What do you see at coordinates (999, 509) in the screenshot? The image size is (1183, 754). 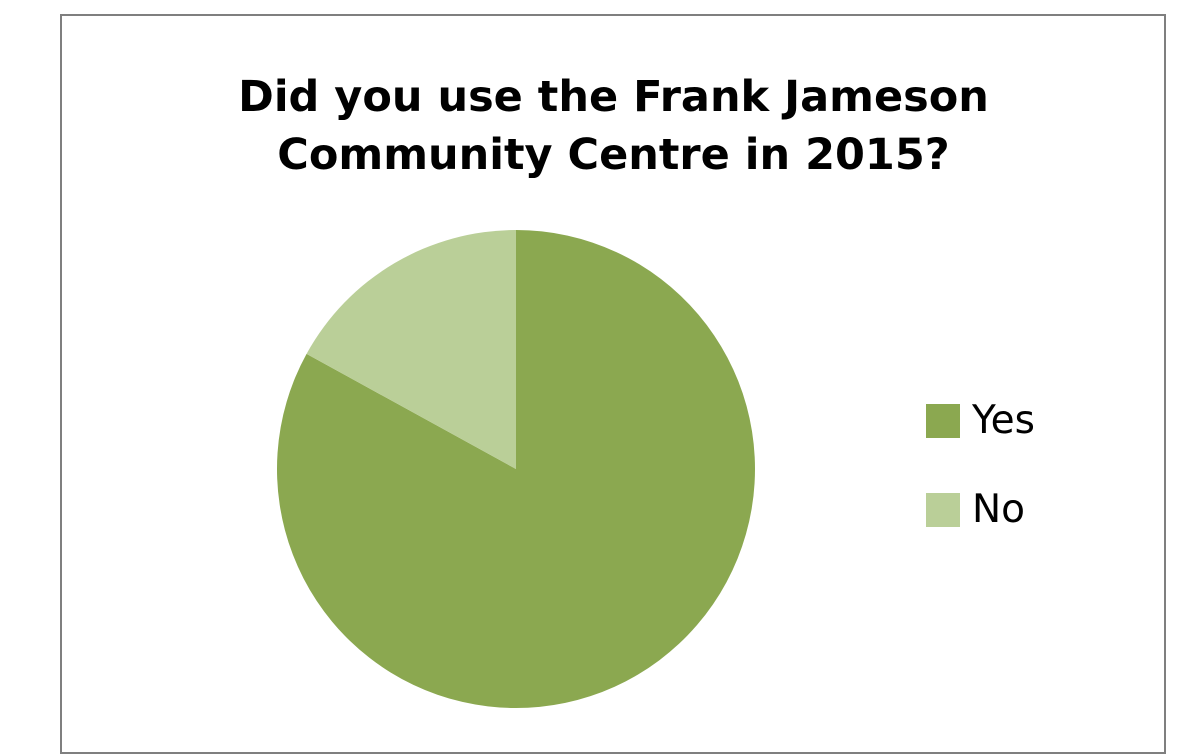 I see `legend-label-no: No` at bounding box center [999, 509].